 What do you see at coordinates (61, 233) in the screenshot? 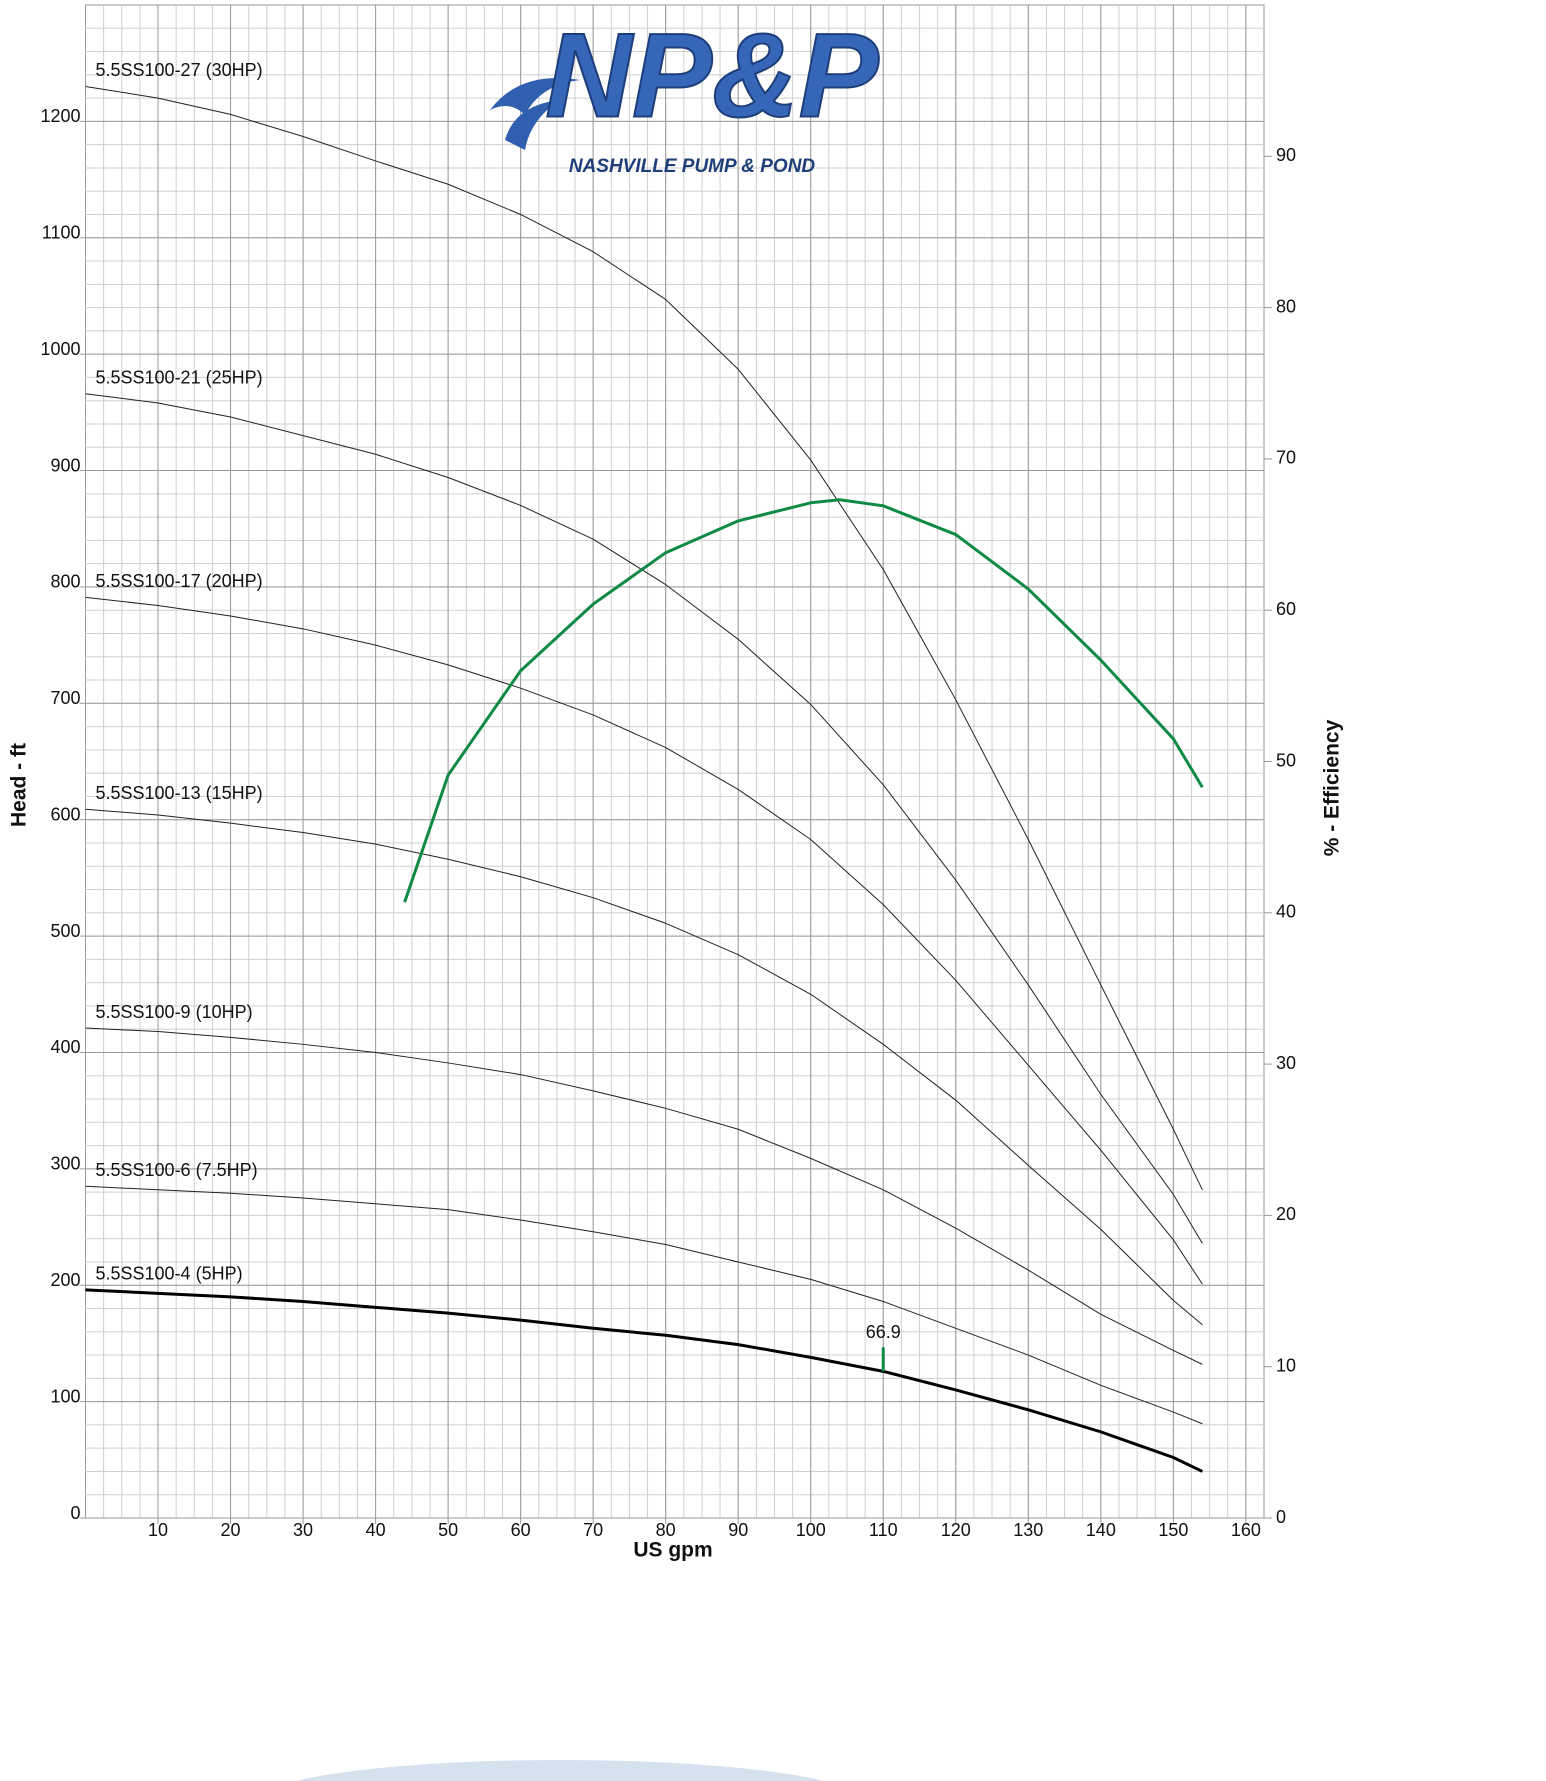
I see `y-tick-label: 1100` at bounding box center [61, 233].